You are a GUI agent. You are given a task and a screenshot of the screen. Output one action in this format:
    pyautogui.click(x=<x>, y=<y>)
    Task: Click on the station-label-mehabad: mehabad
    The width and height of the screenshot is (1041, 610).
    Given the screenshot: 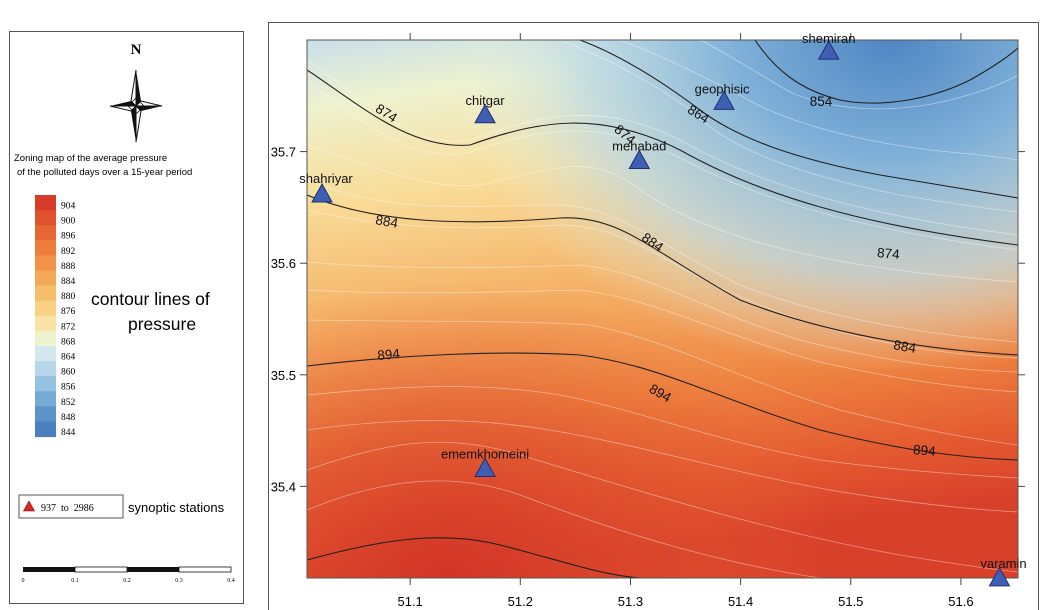 What is the action you would take?
    pyautogui.click(x=639, y=146)
    